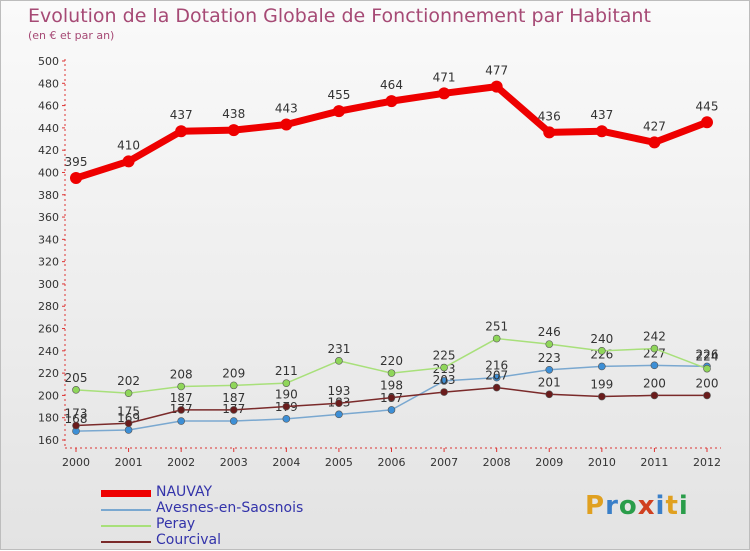 The width and height of the screenshot is (750, 551). I want to click on x-tick-label: 2012, so click(707, 462).